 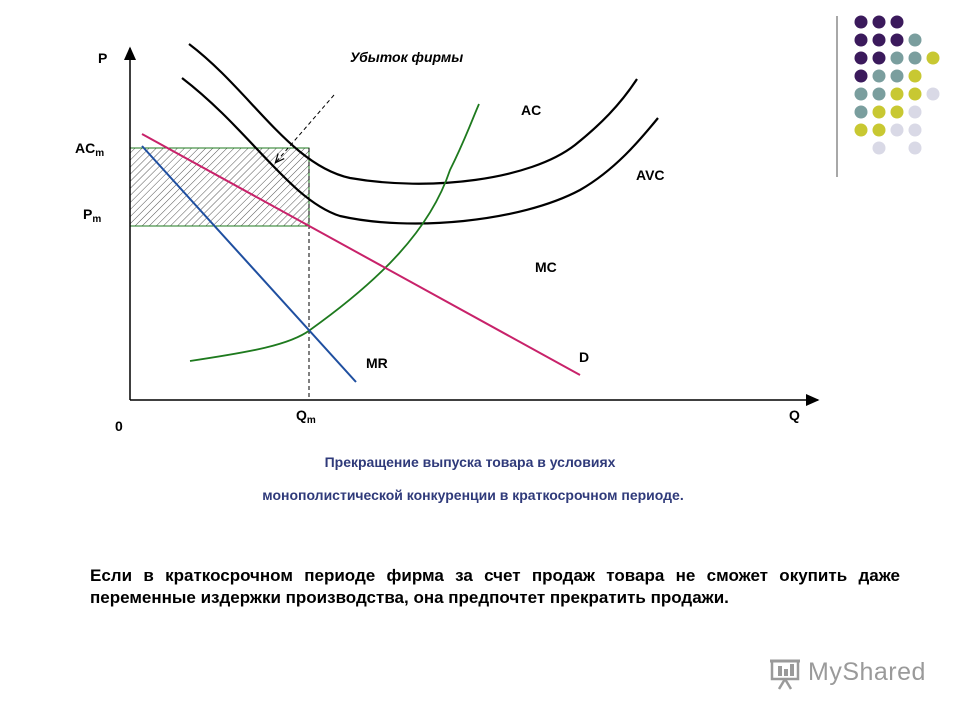 I want to click on loss-label: Убыток фирмы, so click(x=407, y=57).